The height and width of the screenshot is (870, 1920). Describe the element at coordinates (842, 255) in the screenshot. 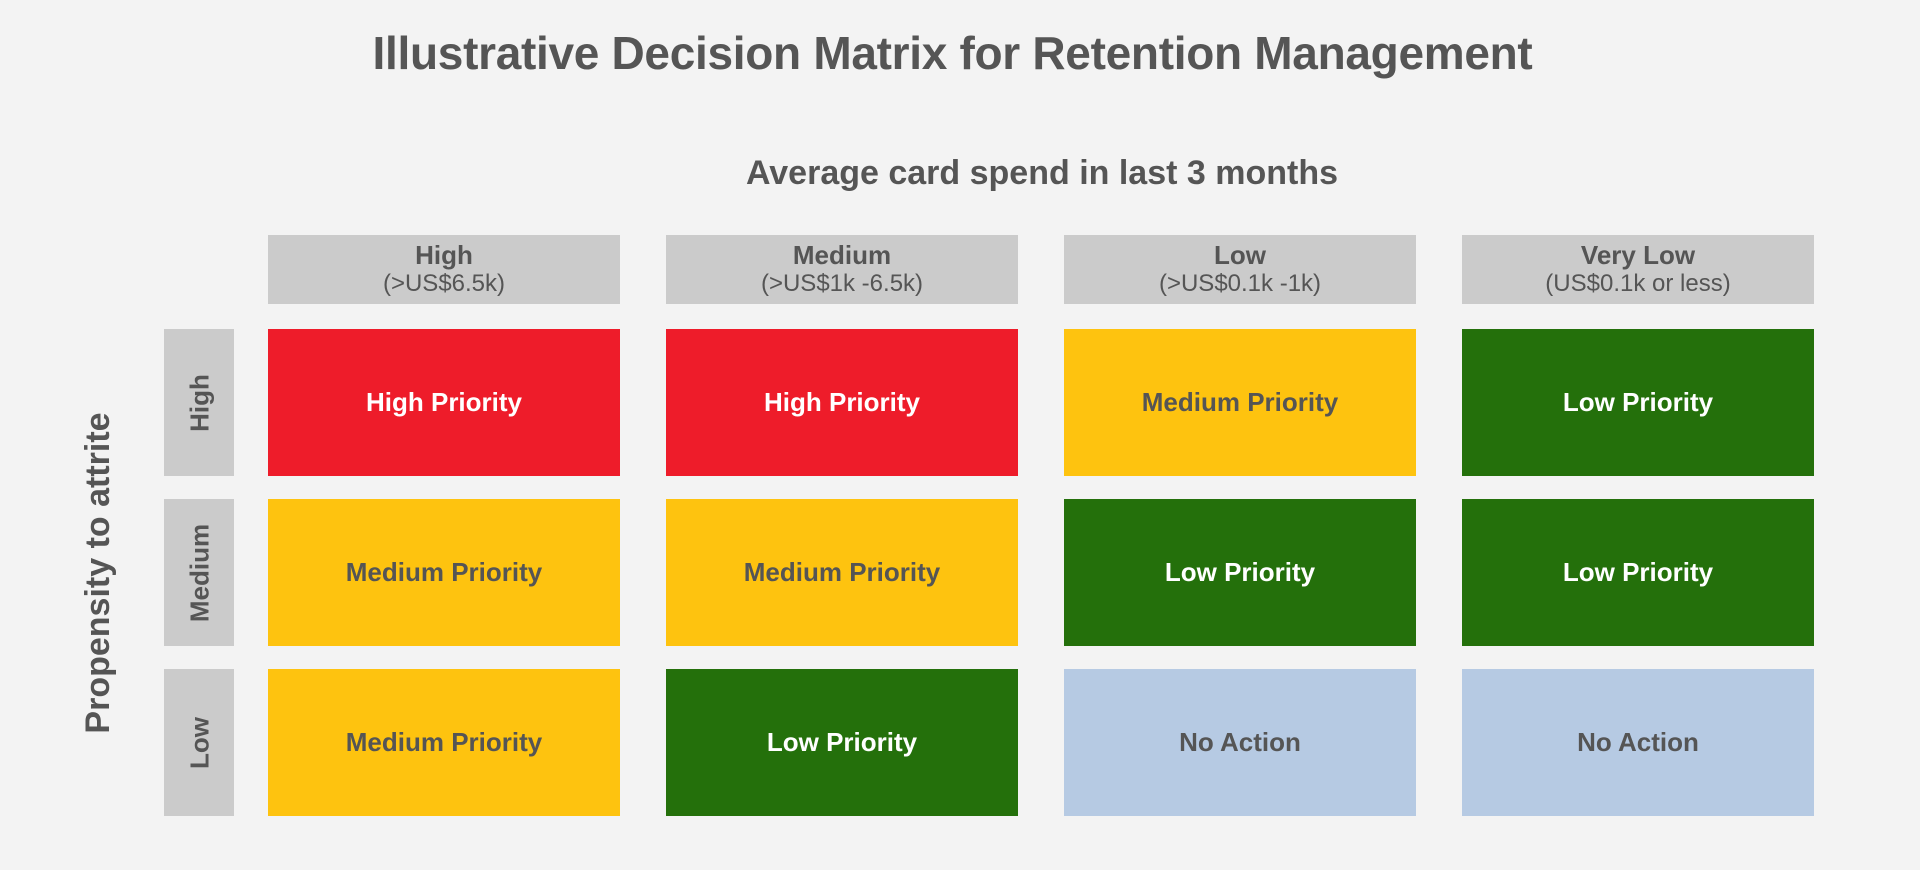

I see `column-header-name: Medium` at that location.